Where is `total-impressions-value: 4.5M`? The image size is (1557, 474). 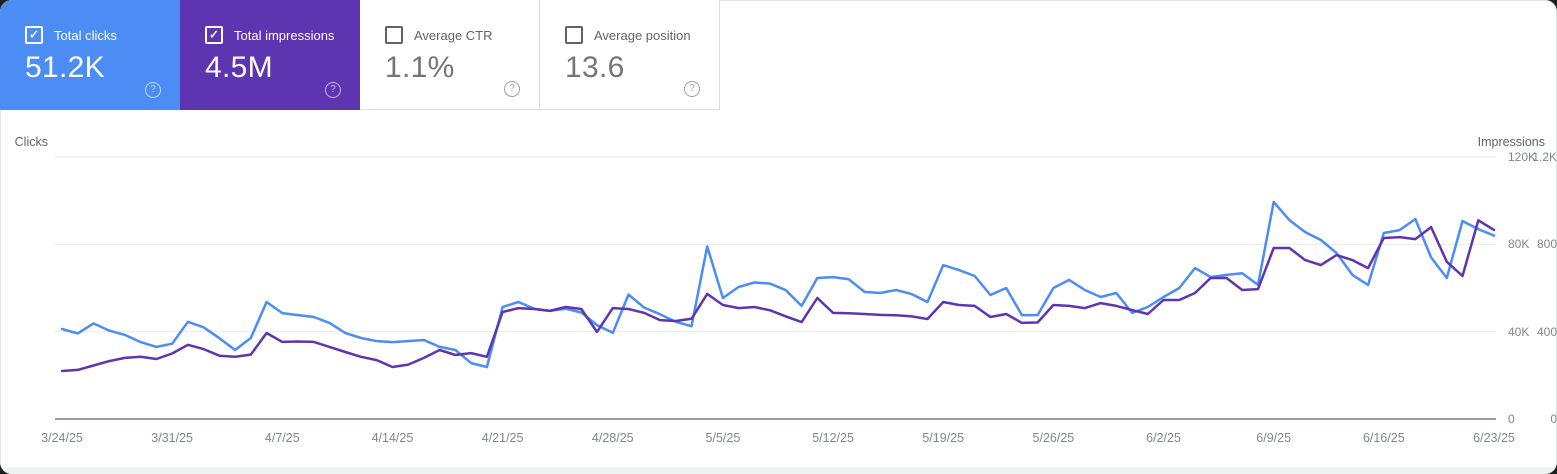
total-impressions-value: 4.5M is located at coordinates (239, 67).